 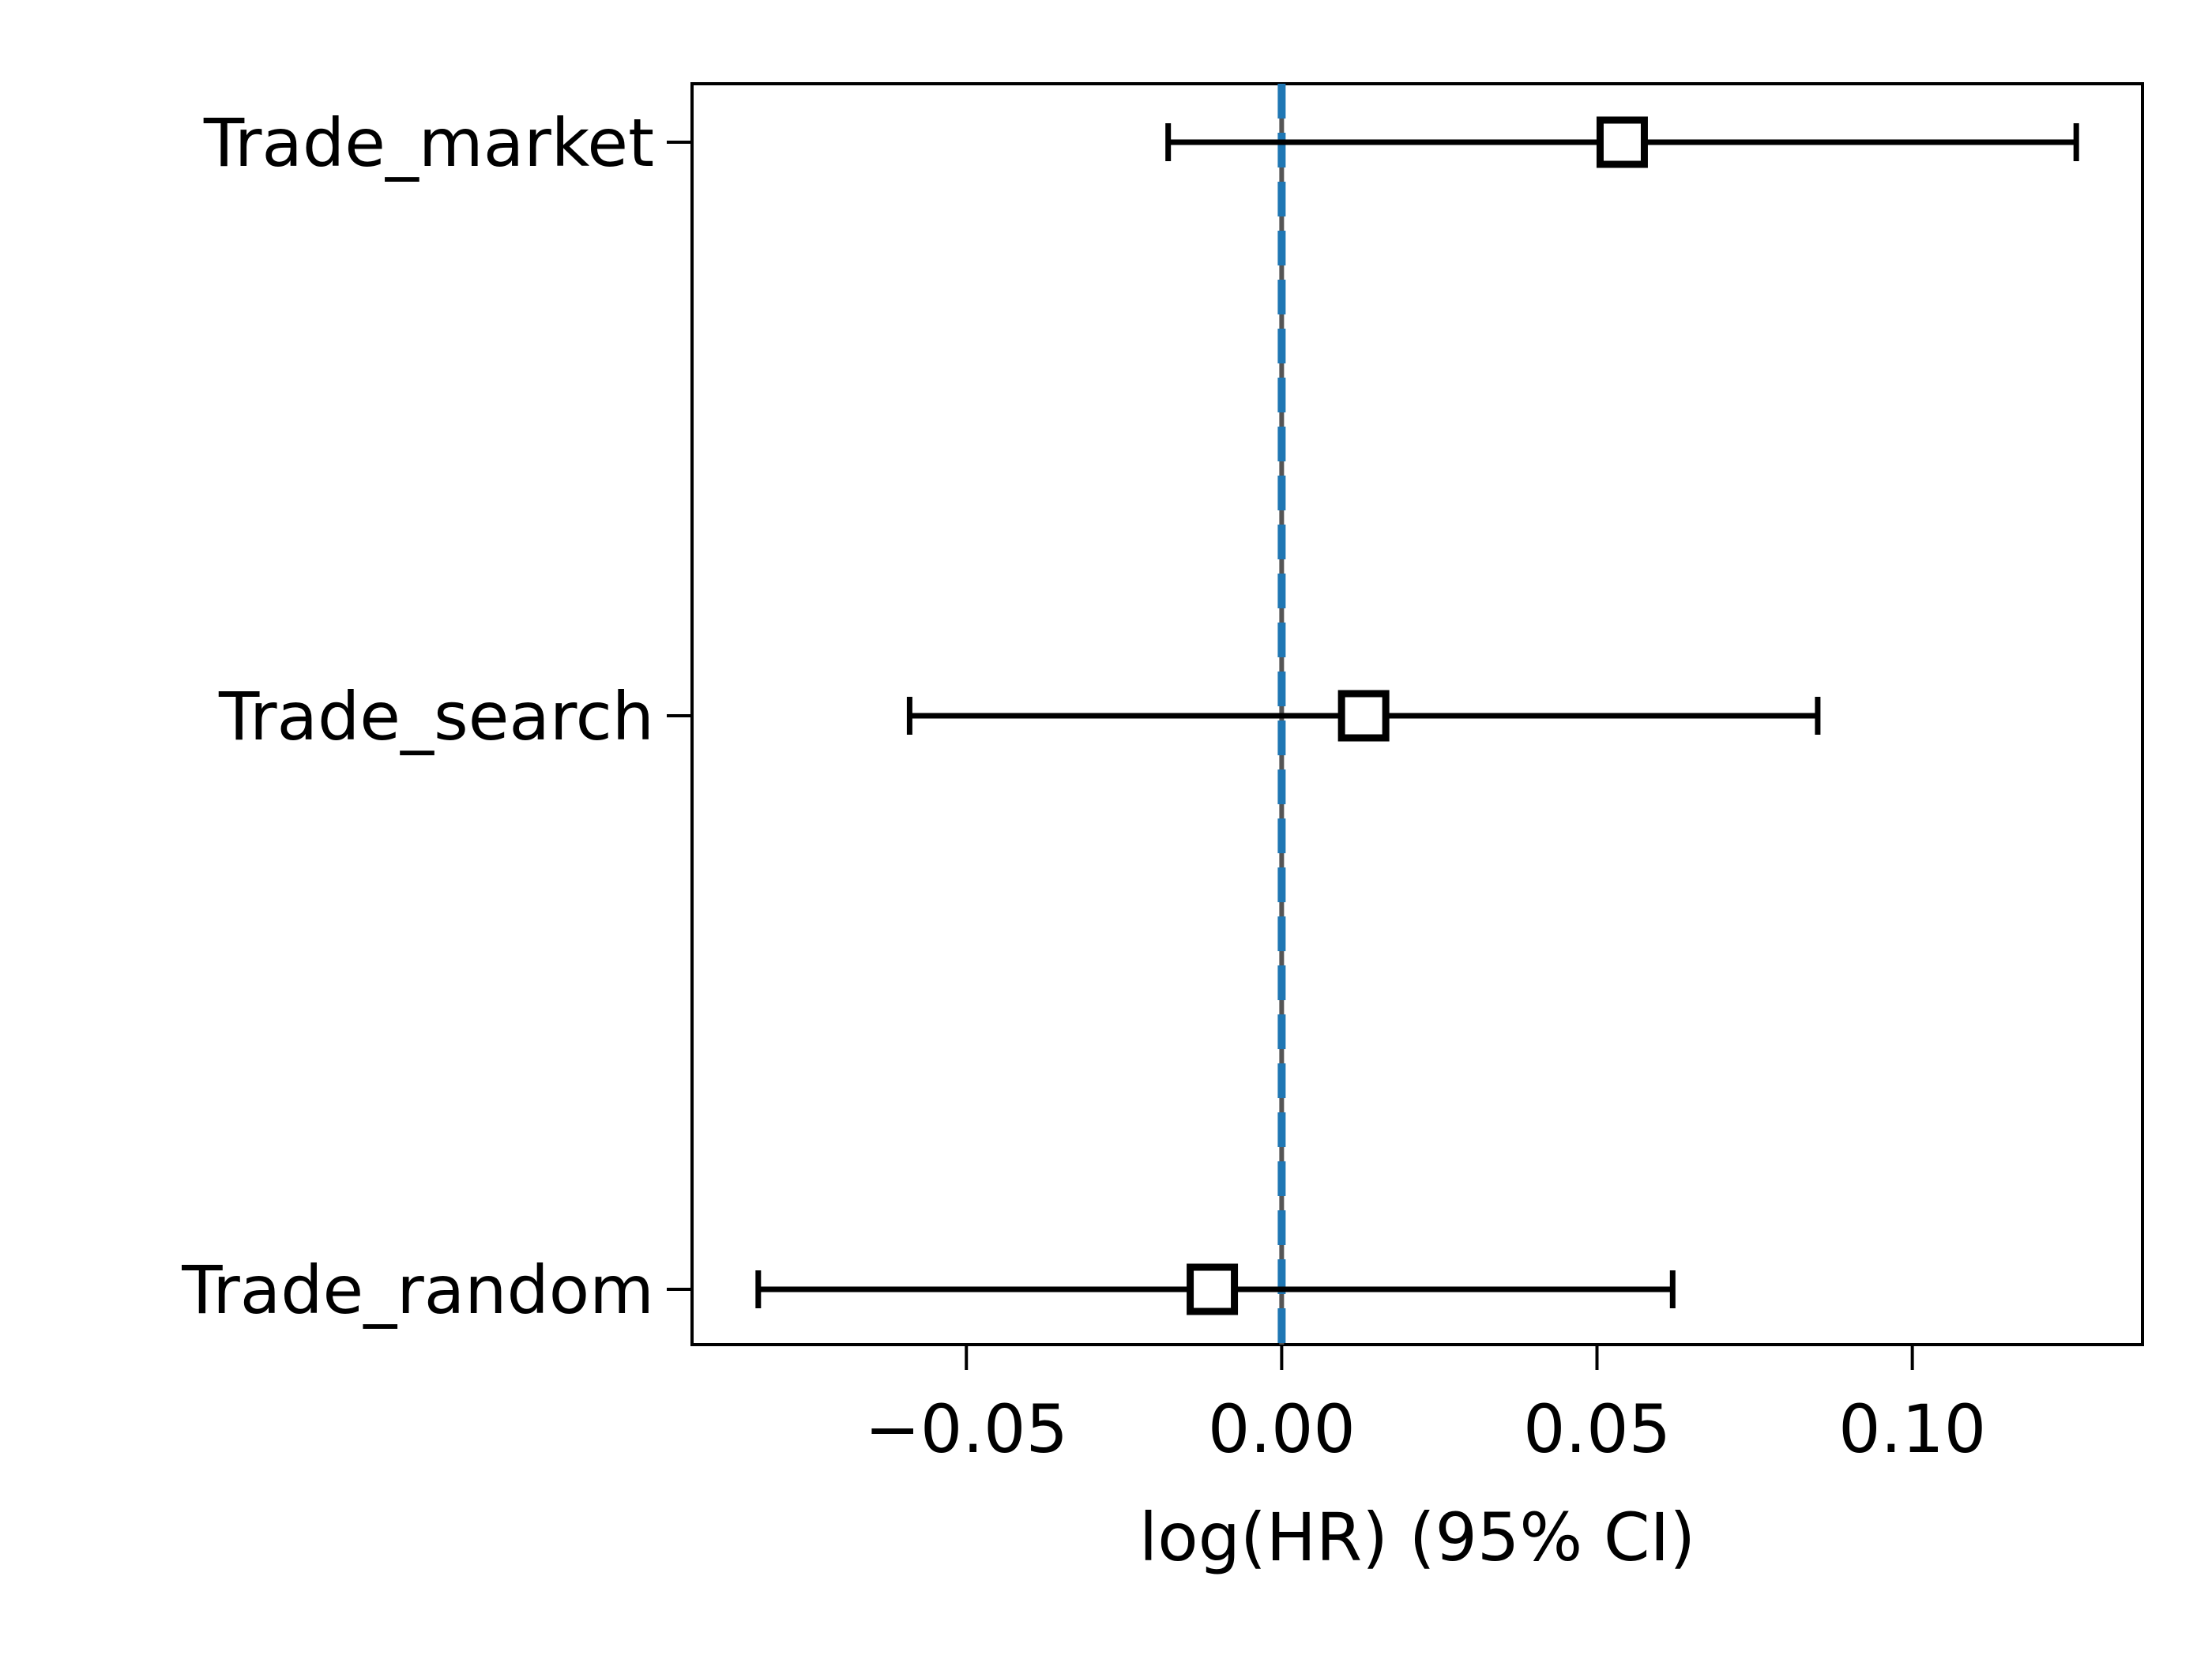 What do you see at coordinates (1912, 1429) in the screenshot?
I see `x-tick-label: 0.10` at bounding box center [1912, 1429].